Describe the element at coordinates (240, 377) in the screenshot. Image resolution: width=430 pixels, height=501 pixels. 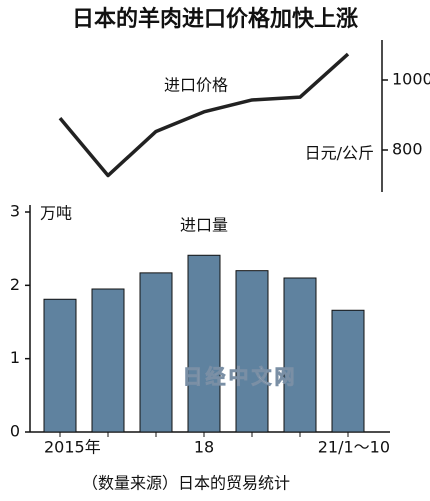
I see `watermark: 日经中文网` at that location.